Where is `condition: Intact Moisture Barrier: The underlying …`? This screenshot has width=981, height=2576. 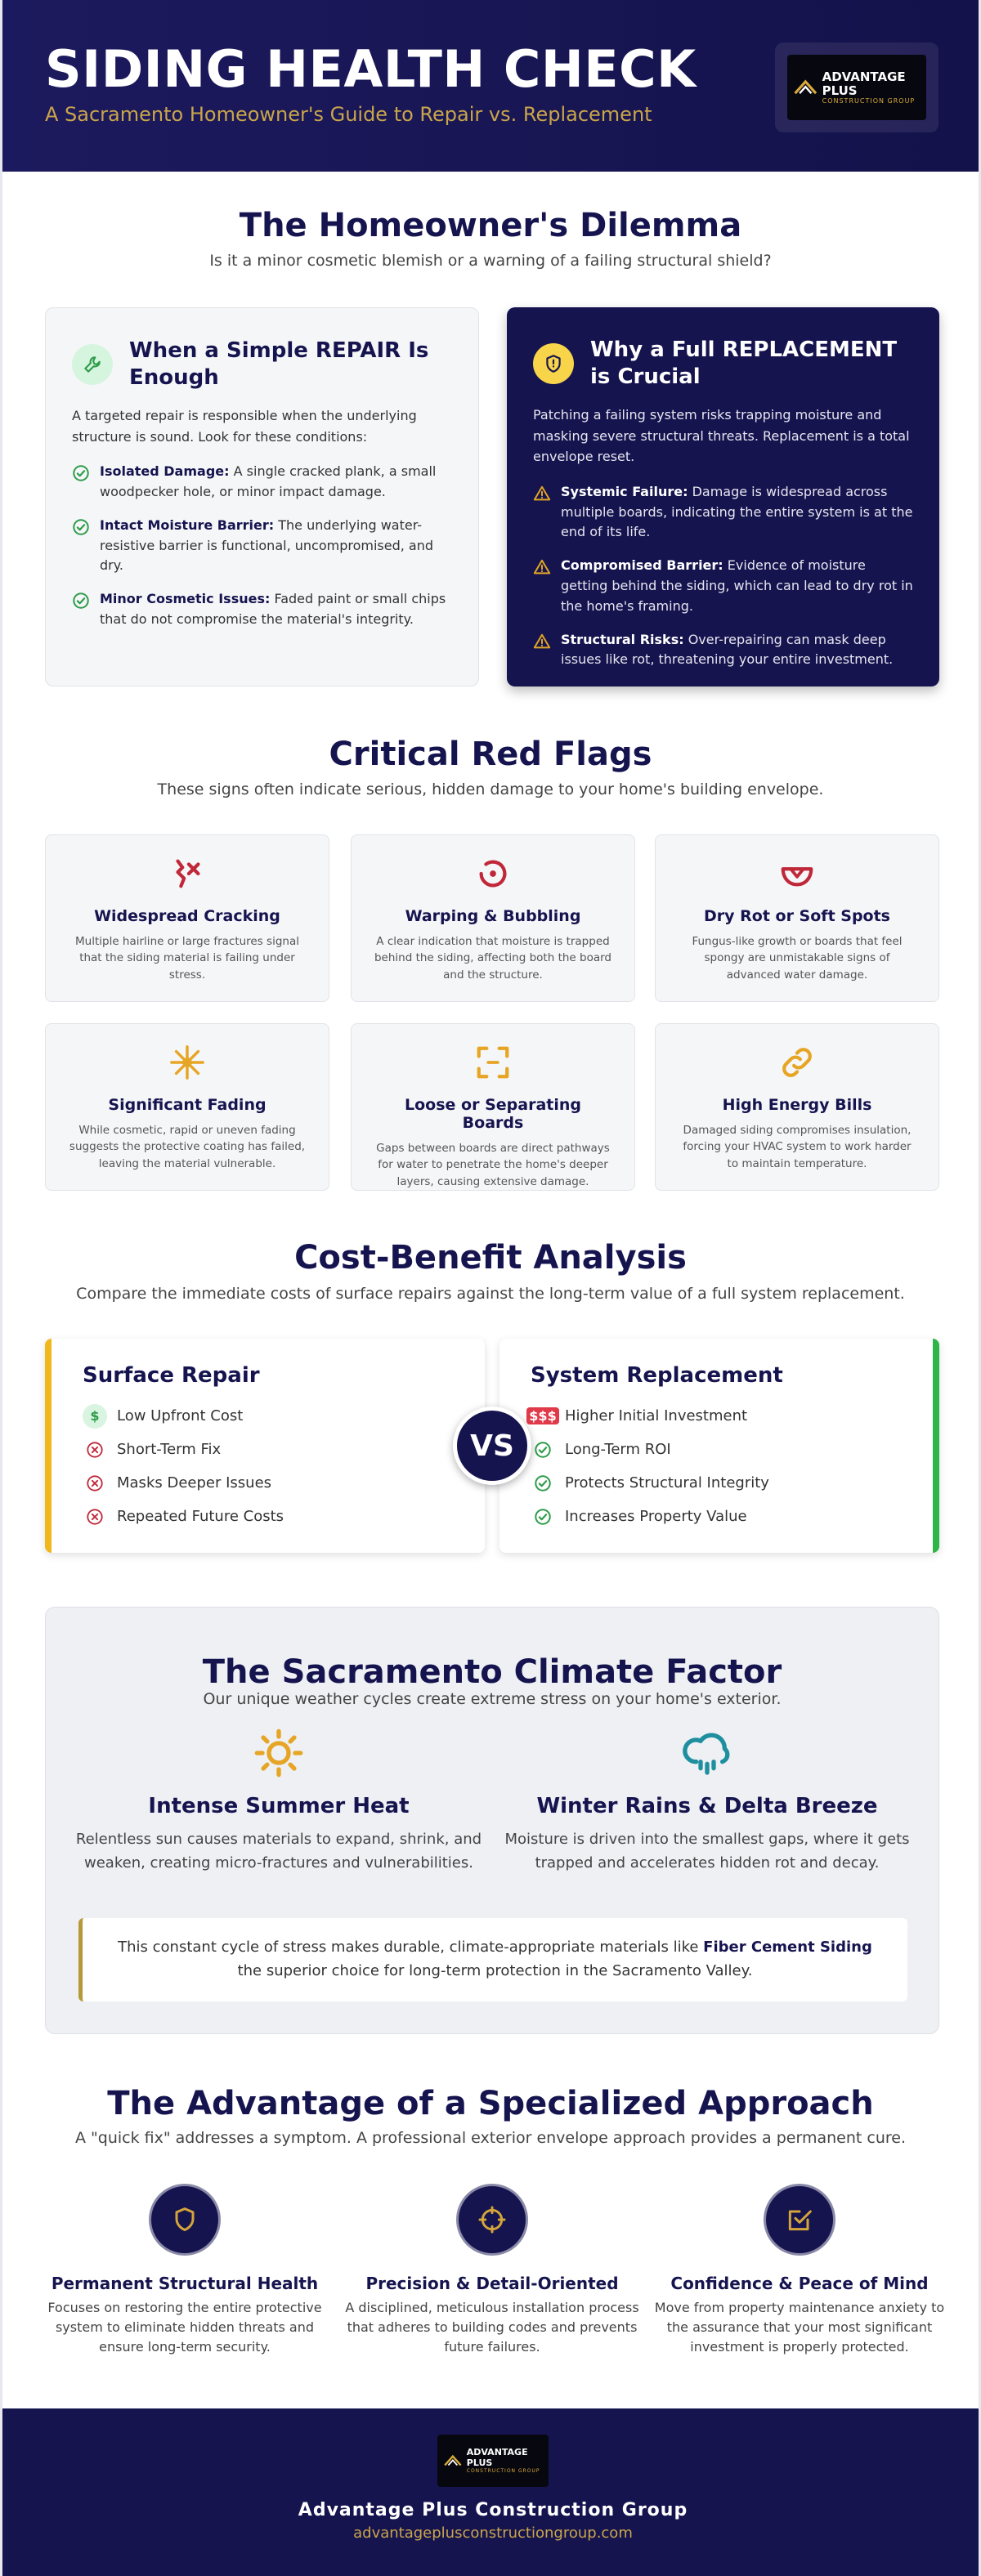 condition: Intact Moisture Barrier: The underlying … is located at coordinates (262, 546).